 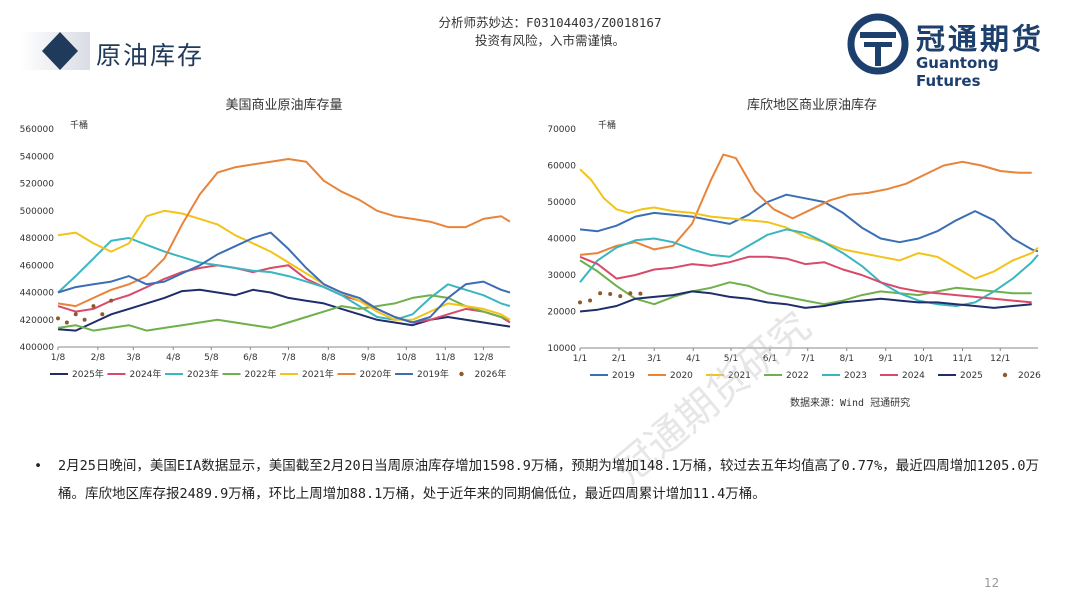 What do you see at coordinates (561, 349) in the screenshot?
I see `y-tick-label: 10000` at bounding box center [561, 349].